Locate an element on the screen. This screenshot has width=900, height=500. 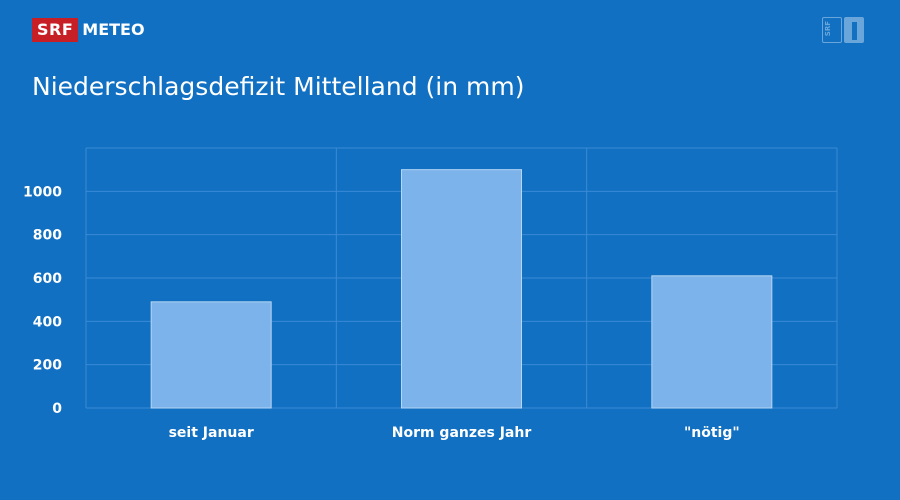
meteo-logo-text: METEO is located at coordinates (113, 29).